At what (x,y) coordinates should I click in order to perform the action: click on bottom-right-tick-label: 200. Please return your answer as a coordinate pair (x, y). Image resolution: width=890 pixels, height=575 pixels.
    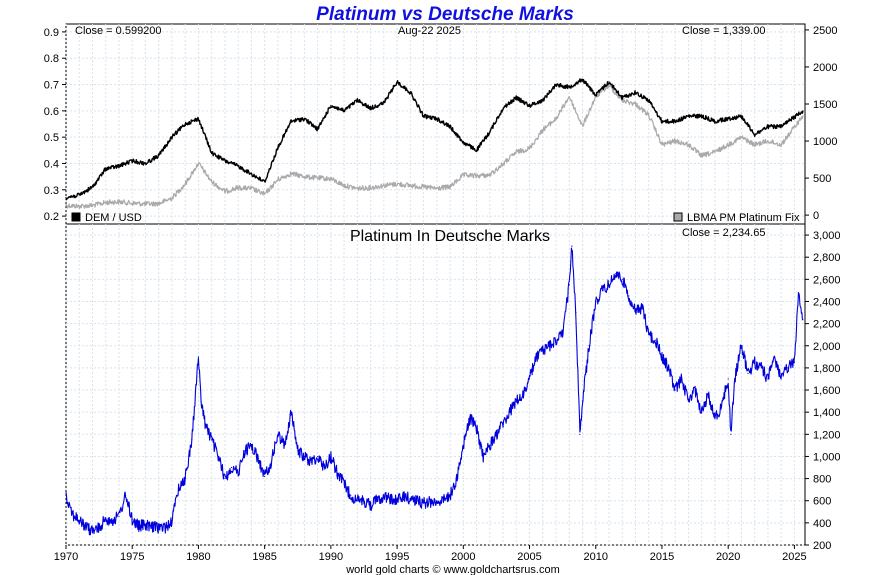
    Looking at the image, I should click on (822, 546).